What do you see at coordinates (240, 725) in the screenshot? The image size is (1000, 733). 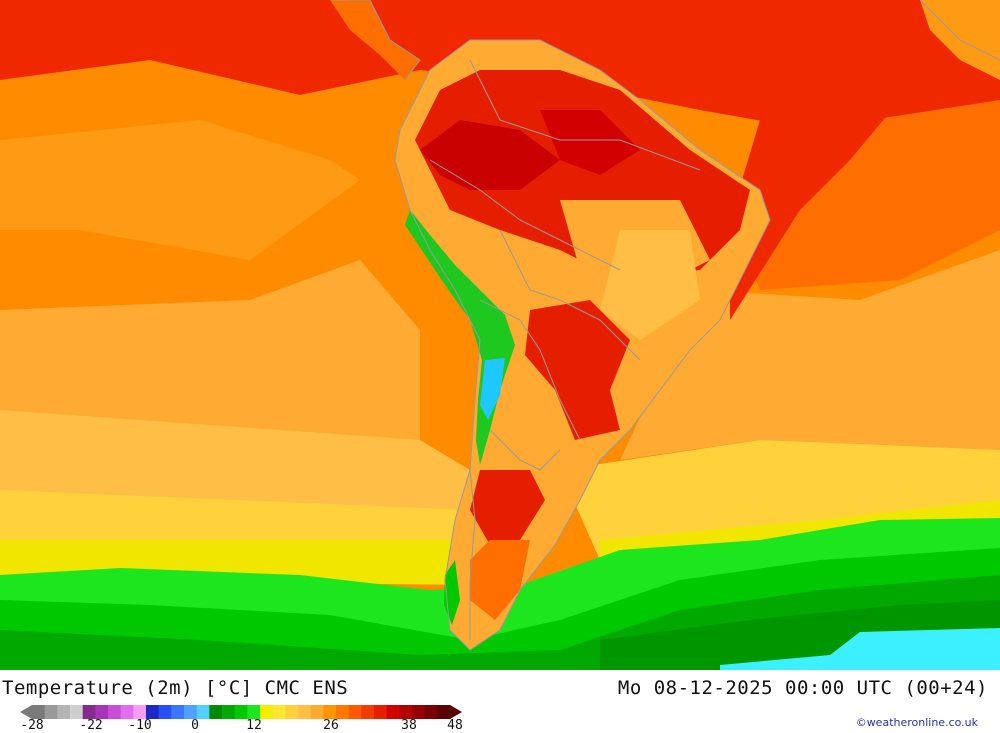 I see `legend-ticks: -28 -22 -10 0 12 26 38 48` at bounding box center [240, 725].